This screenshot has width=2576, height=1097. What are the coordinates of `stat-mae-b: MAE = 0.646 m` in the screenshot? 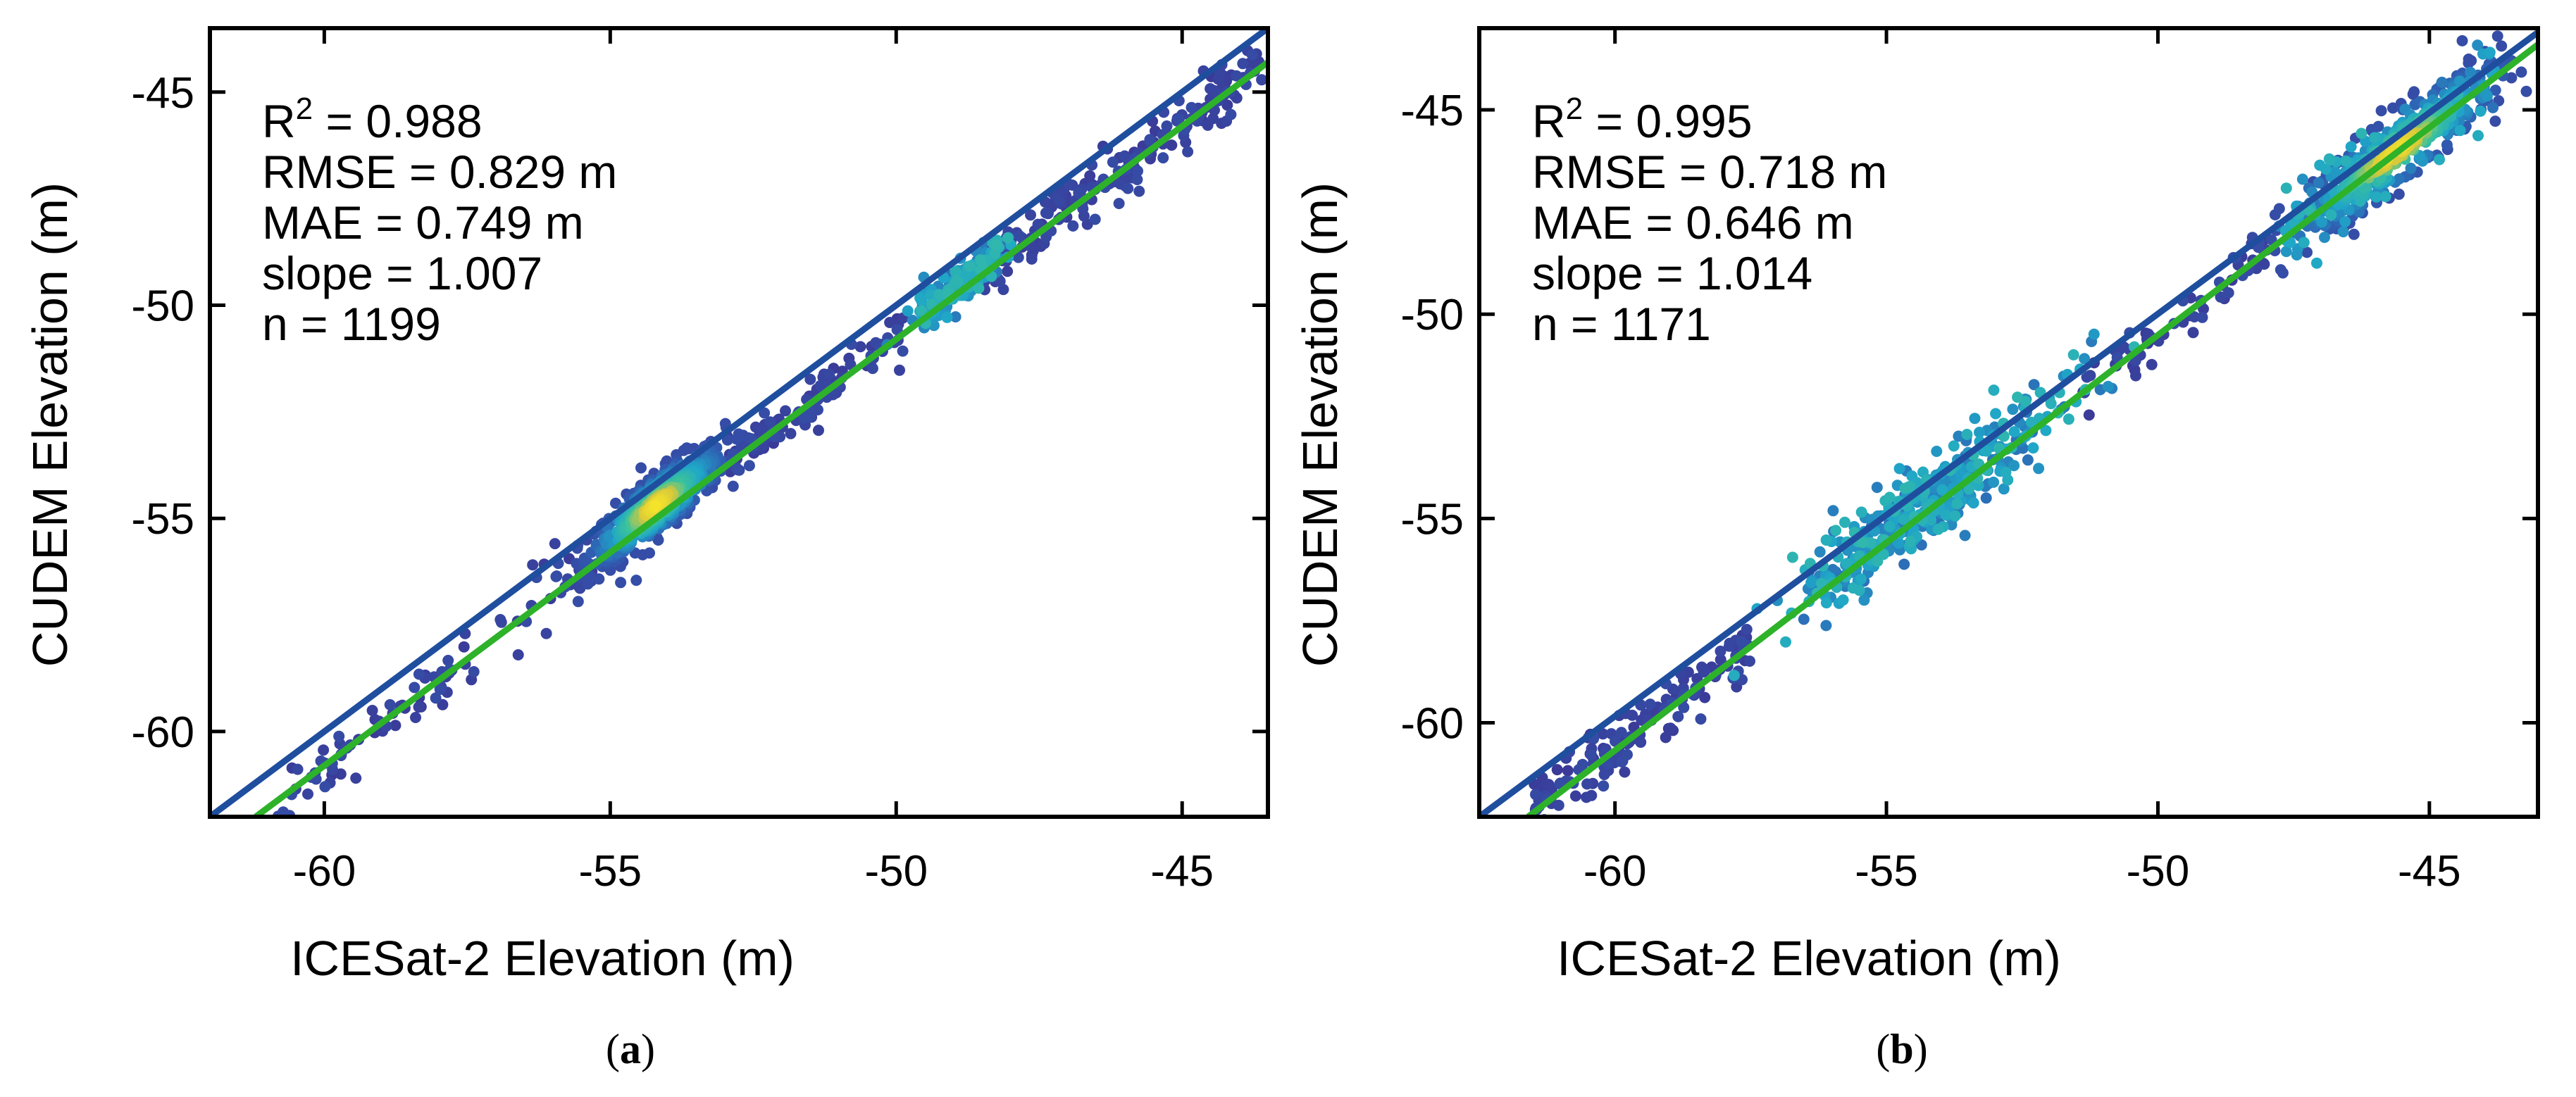 It's located at (1693, 223).